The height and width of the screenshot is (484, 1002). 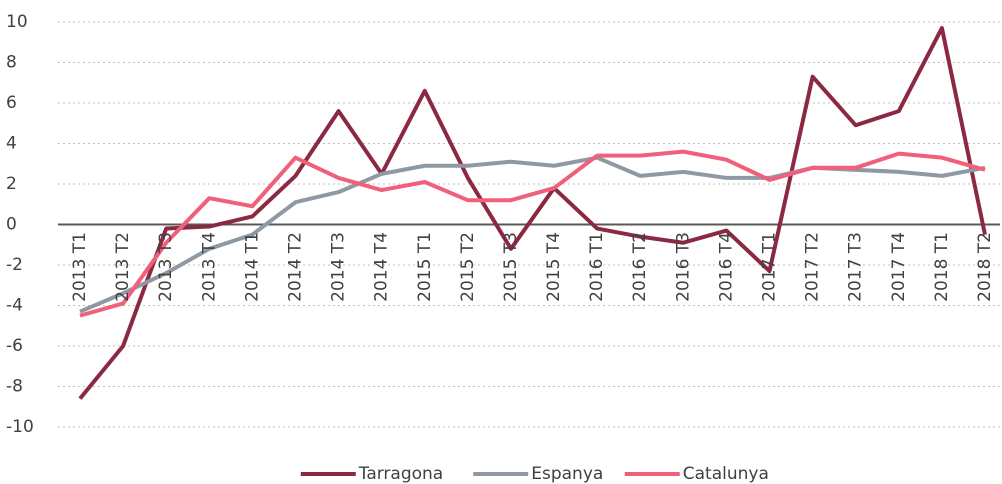 I want to click on x-tick-label: 2013 T2, so click(x=123, y=267).